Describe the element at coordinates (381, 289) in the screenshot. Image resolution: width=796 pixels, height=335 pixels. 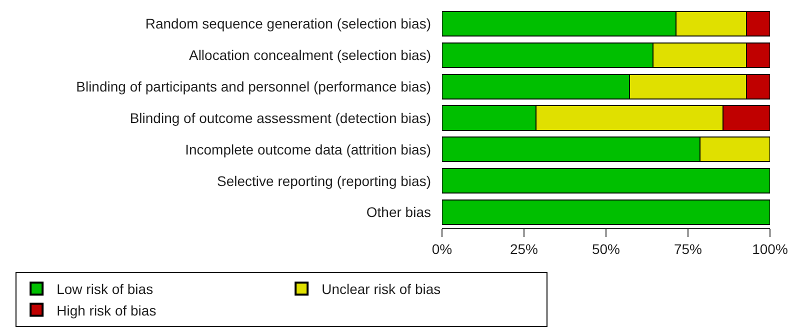
I see `legend-label: Unclear risk of bias` at that location.